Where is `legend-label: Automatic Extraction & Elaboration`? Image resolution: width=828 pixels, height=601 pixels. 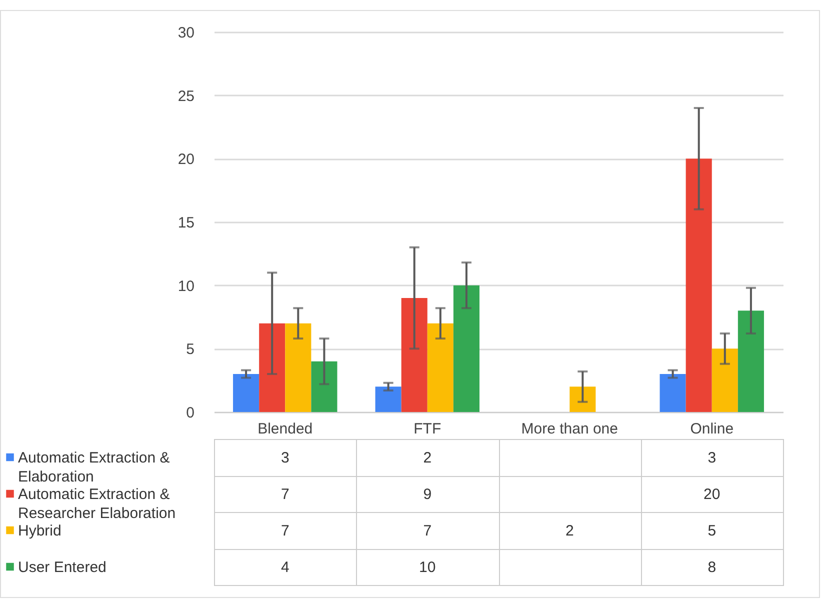 legend-label: Automatic Extraction & Elaboration is located at coordinates (94, 467).